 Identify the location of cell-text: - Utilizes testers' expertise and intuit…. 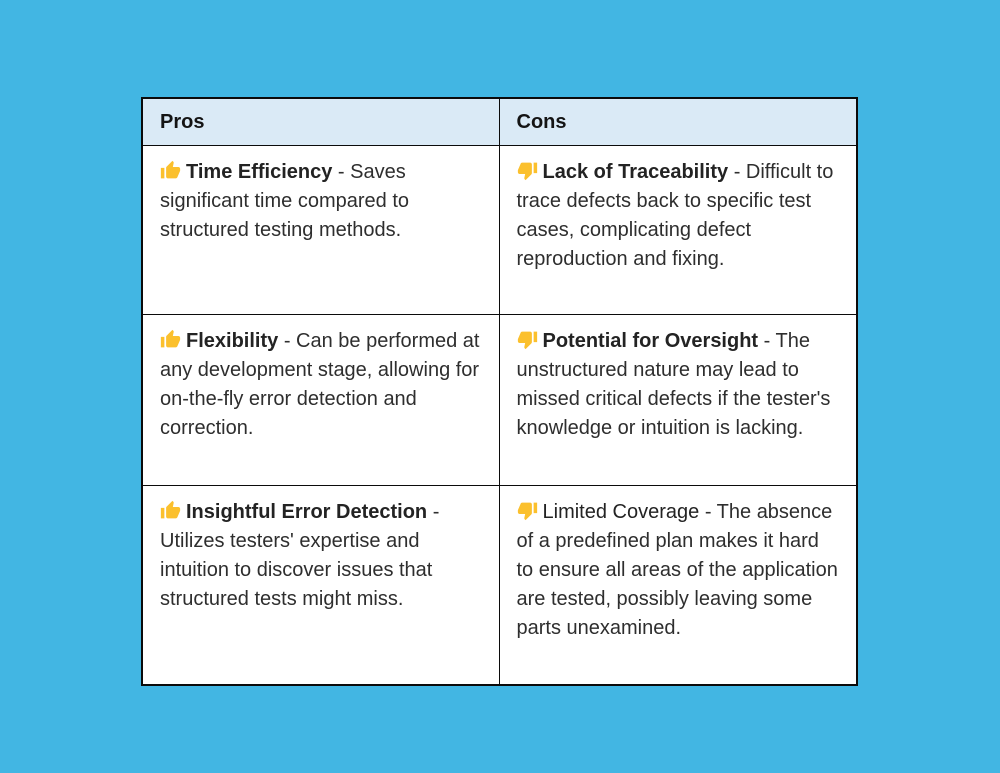
(300, 555).